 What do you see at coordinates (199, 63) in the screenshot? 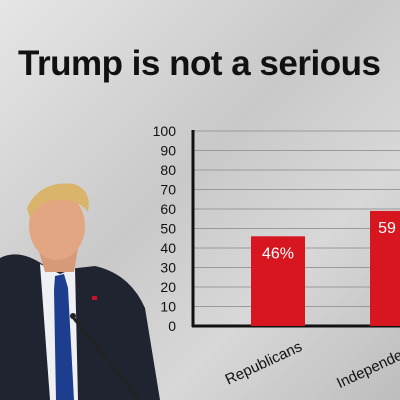
I see `chart-title: Trump is not a serious` at bounding box center [199, 63].